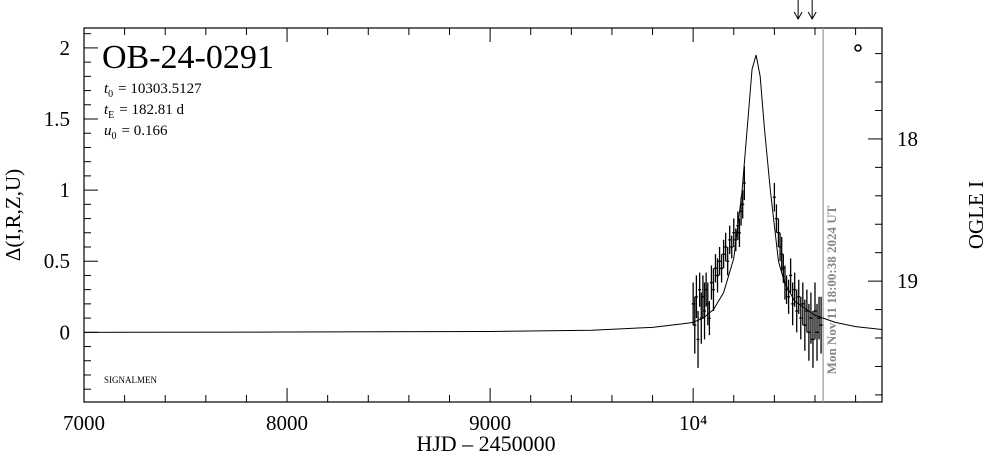  Describe the element at coordinates (151, 110) in the screenshot. I see `parameter-value: = 182.81 d` at that location.